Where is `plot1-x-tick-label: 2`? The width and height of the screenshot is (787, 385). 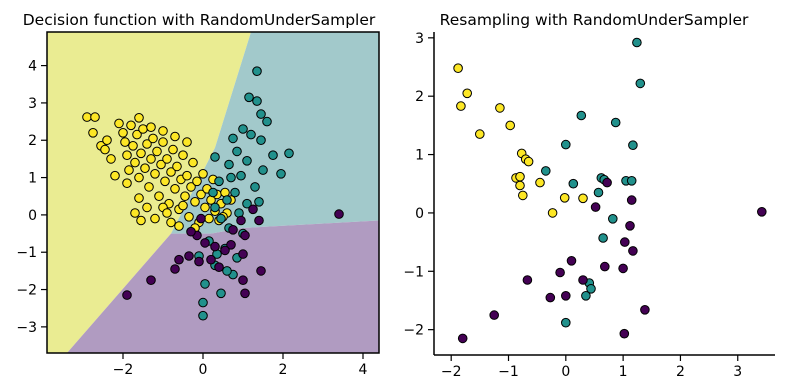
plot1-x-tick-label: 2 is located at coordinates (283, 370).